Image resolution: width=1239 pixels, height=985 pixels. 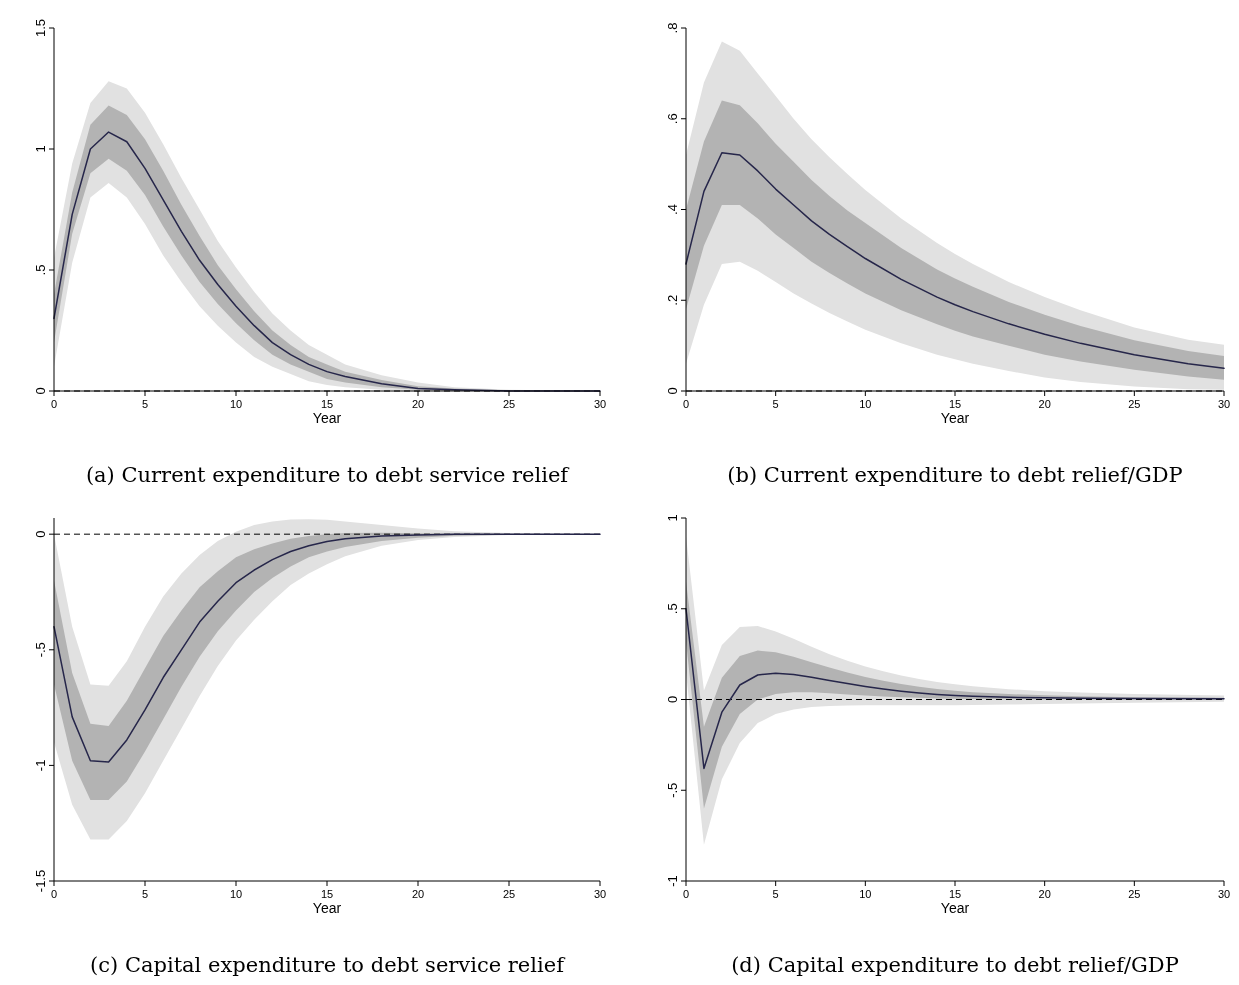 I want to click on y-tick-label: -1.5, so click(x=40, y=881).